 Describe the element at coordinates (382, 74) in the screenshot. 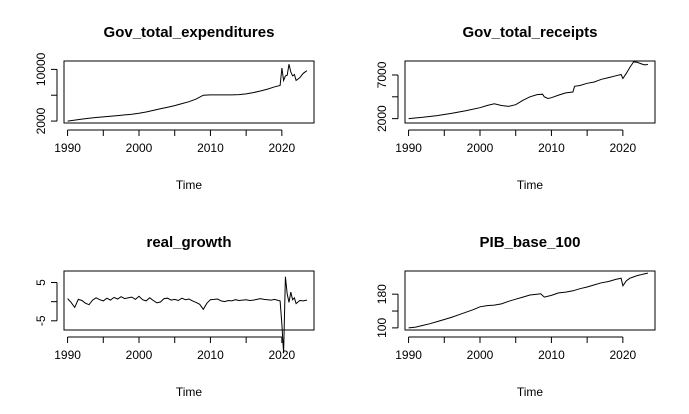

I see `y-tick-label: 7000` at that location.